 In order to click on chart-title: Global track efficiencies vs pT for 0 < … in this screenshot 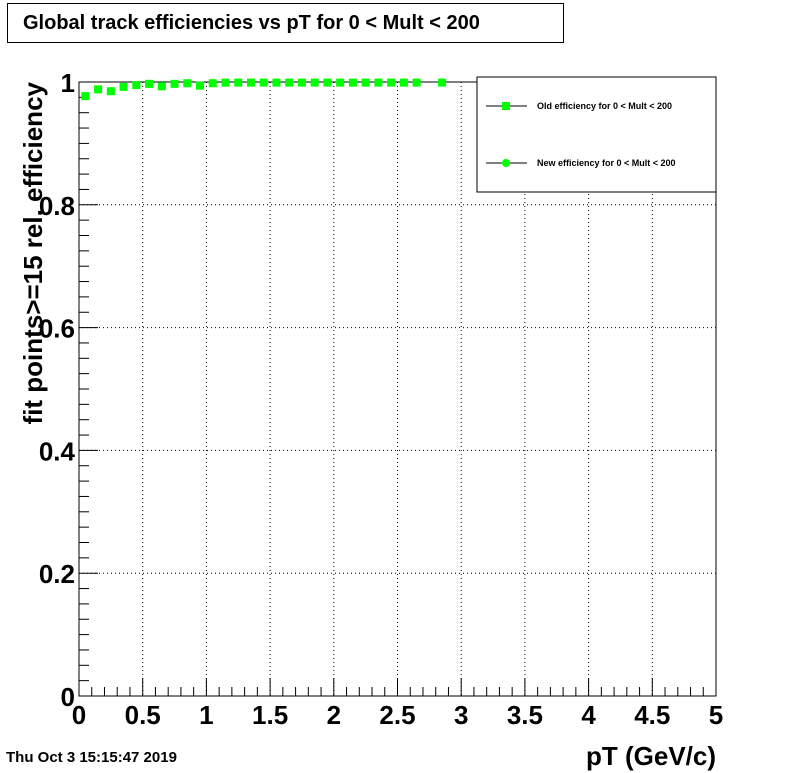, I will do `click(251, 22)`.